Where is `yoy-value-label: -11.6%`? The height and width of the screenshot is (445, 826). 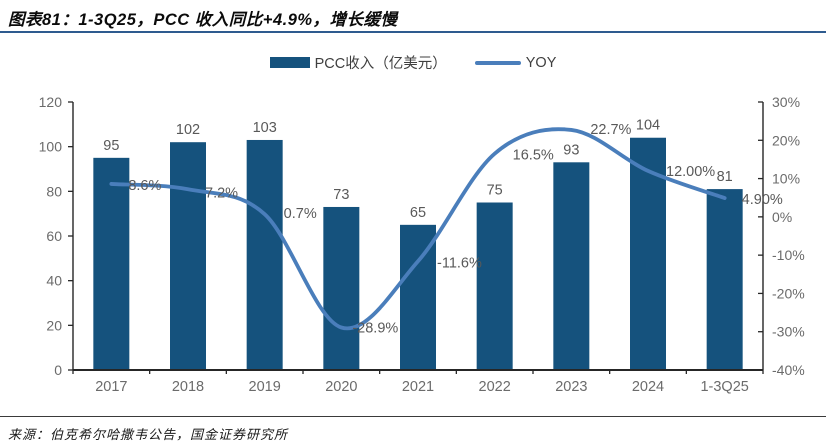 yoy-value-label: -11.6% is located at coordinates (459, 263).